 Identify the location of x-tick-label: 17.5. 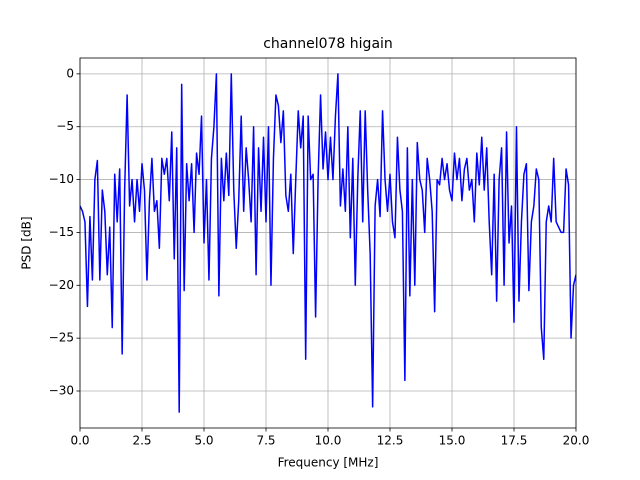
(514, 441).